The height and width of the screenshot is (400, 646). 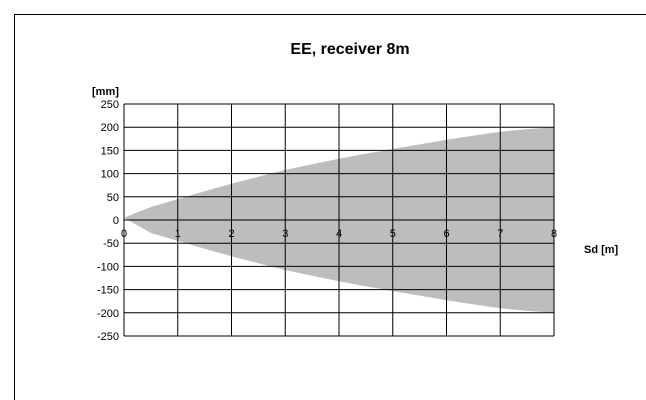 What do you see at coordinates (116, 221) in the screenshot?
I see `y-tick-label: 0` at bounding box center [116, 221].